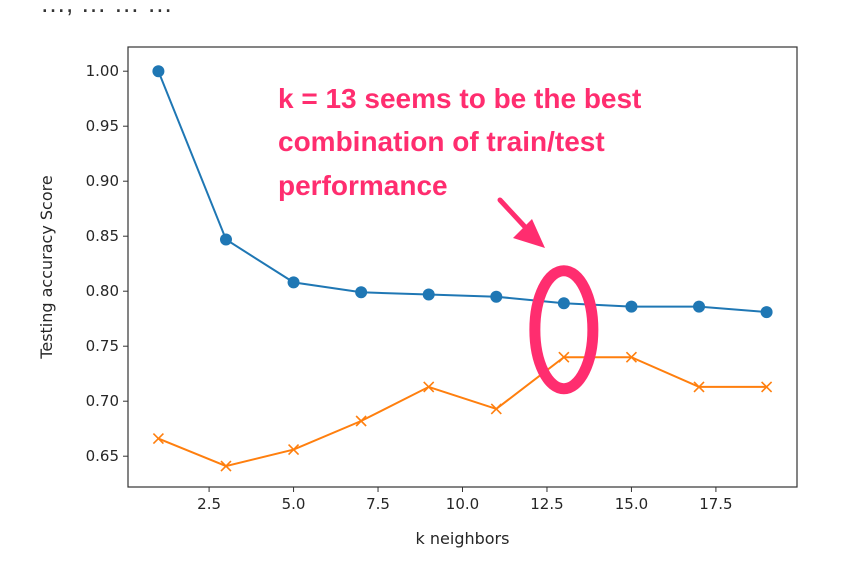  What do you see at coordinates (102, 346) in the screenshot?
I see `y-tick-label: 0.75` at bounding box center [102, 346].